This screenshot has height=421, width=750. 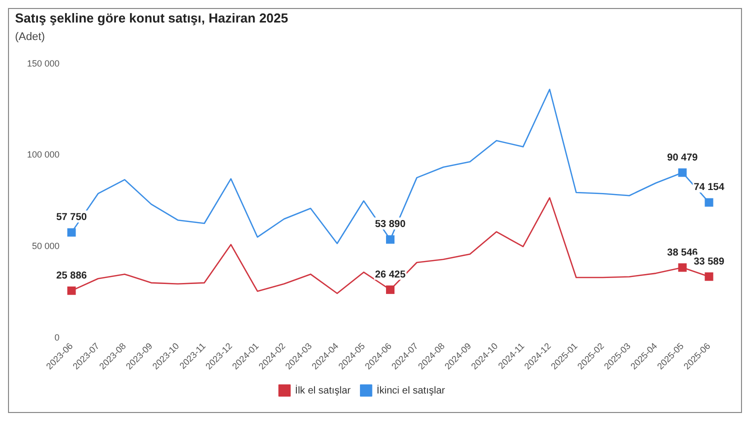 I want to click on data-label: 33 589, so click(x=709, y=262).